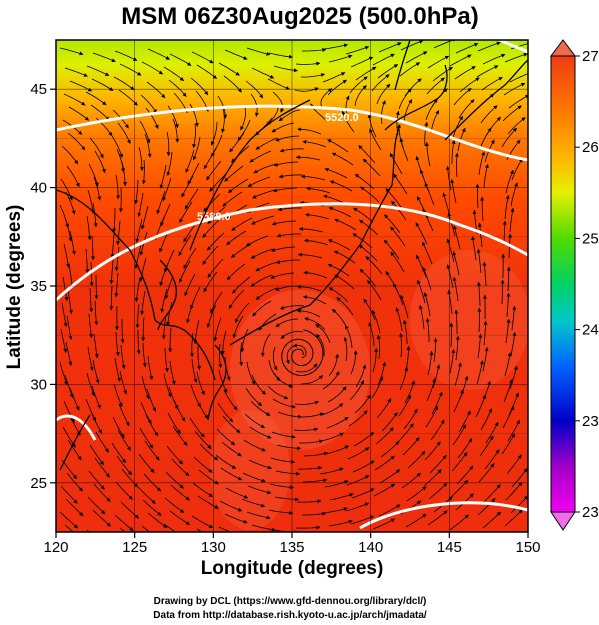 The image size is (599, 625). Describe the element at coordinates (38, 188) in the screenshot. I see `y-tick-label: 40` at that location.